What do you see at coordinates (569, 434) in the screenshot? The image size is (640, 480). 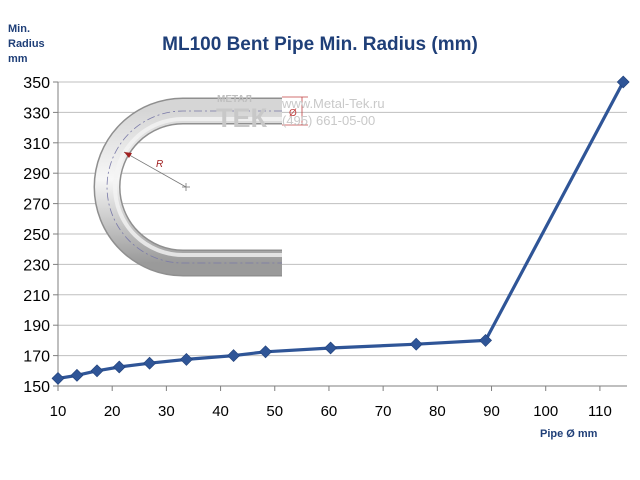 I see `x-axis-label: Pipe Ø mm` at bounding box center [569, 434].